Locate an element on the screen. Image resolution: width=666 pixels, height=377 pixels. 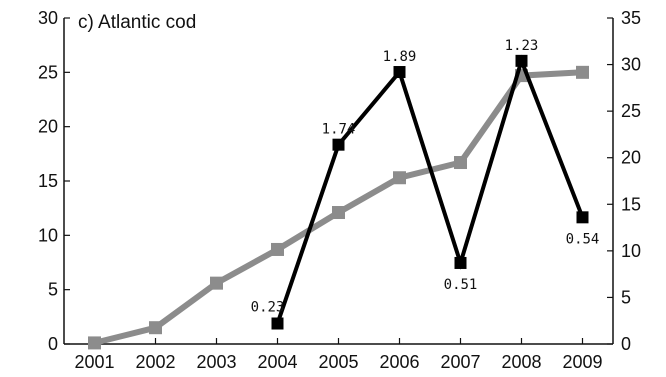
data-label: 1.23 is located at coordinates (522, 46).